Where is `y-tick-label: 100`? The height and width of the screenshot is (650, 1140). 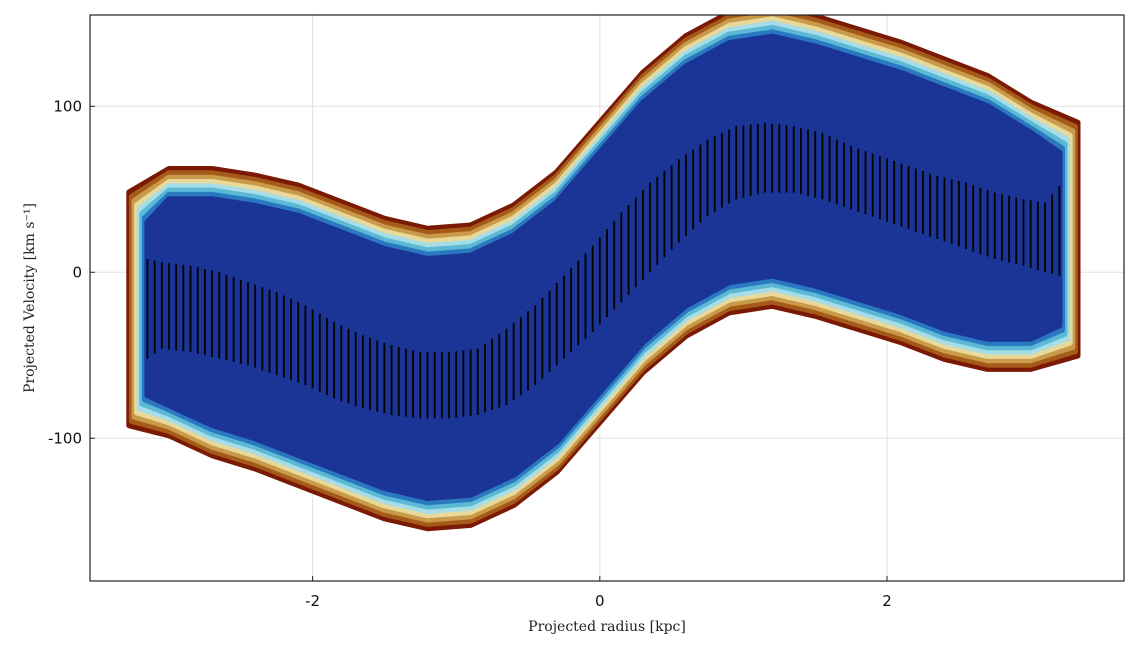
y-tick-label: 100 is located at coordinates (67, 106).